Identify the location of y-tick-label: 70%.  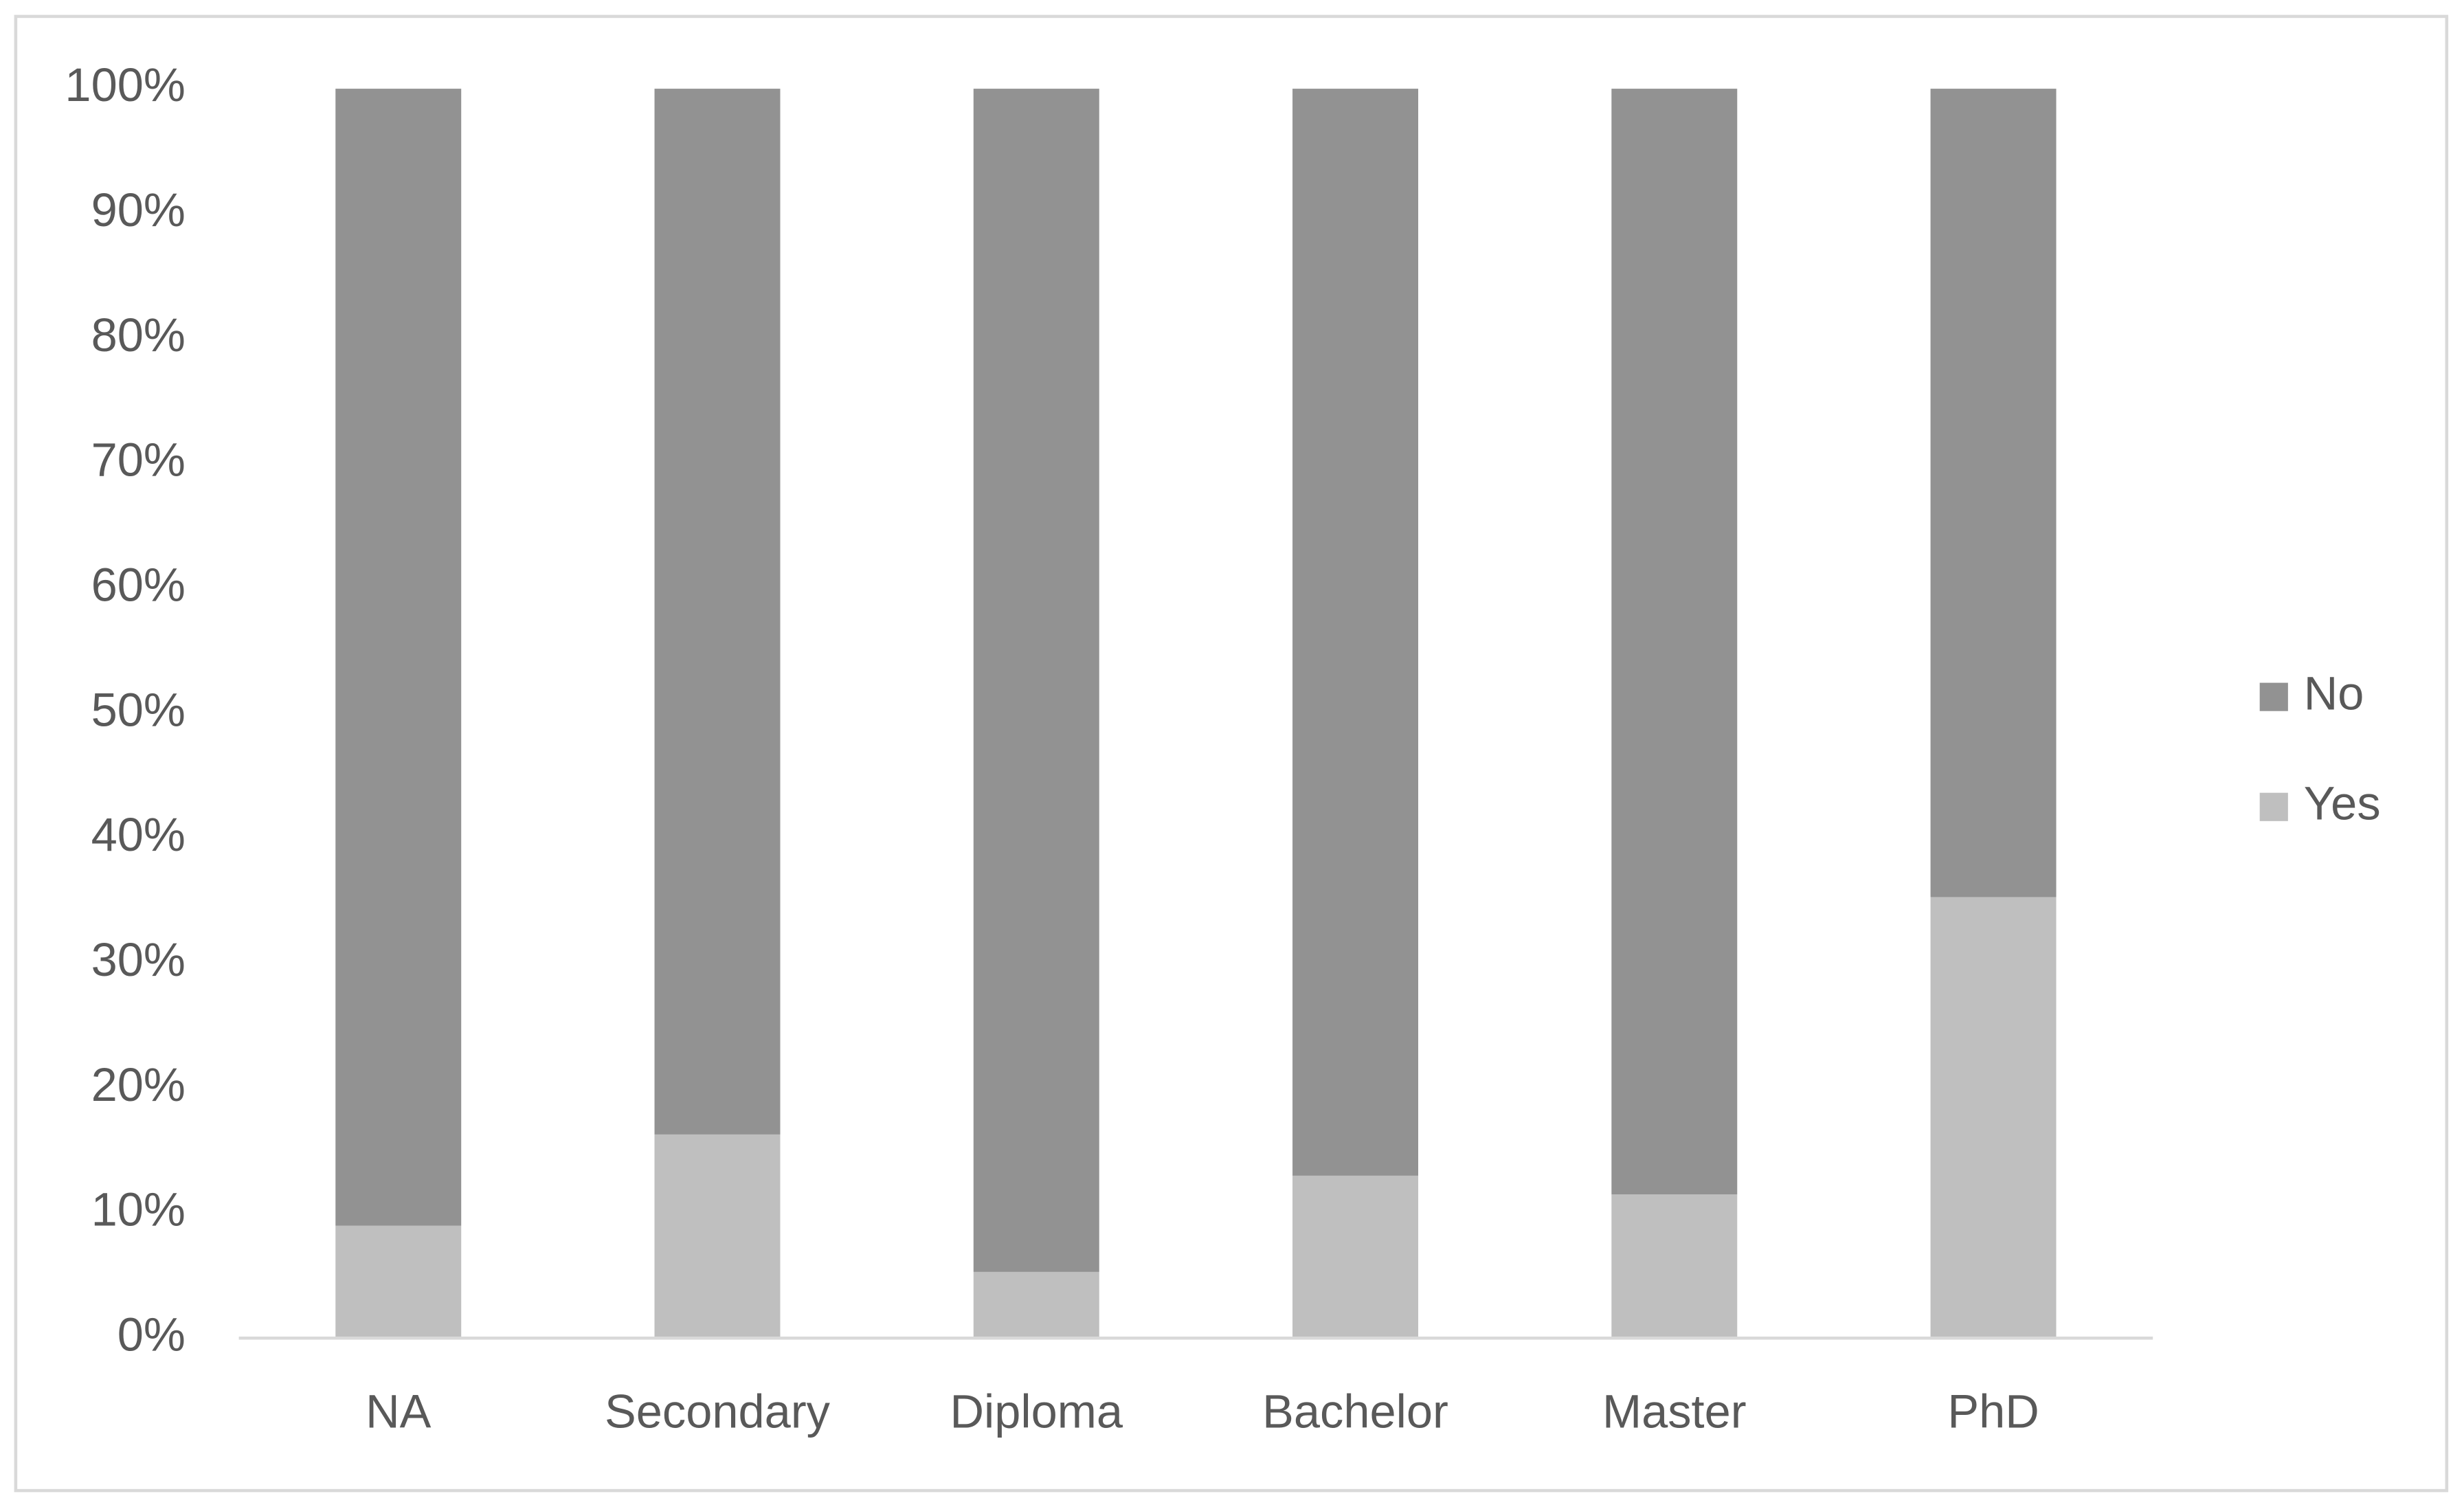
(138, 461).